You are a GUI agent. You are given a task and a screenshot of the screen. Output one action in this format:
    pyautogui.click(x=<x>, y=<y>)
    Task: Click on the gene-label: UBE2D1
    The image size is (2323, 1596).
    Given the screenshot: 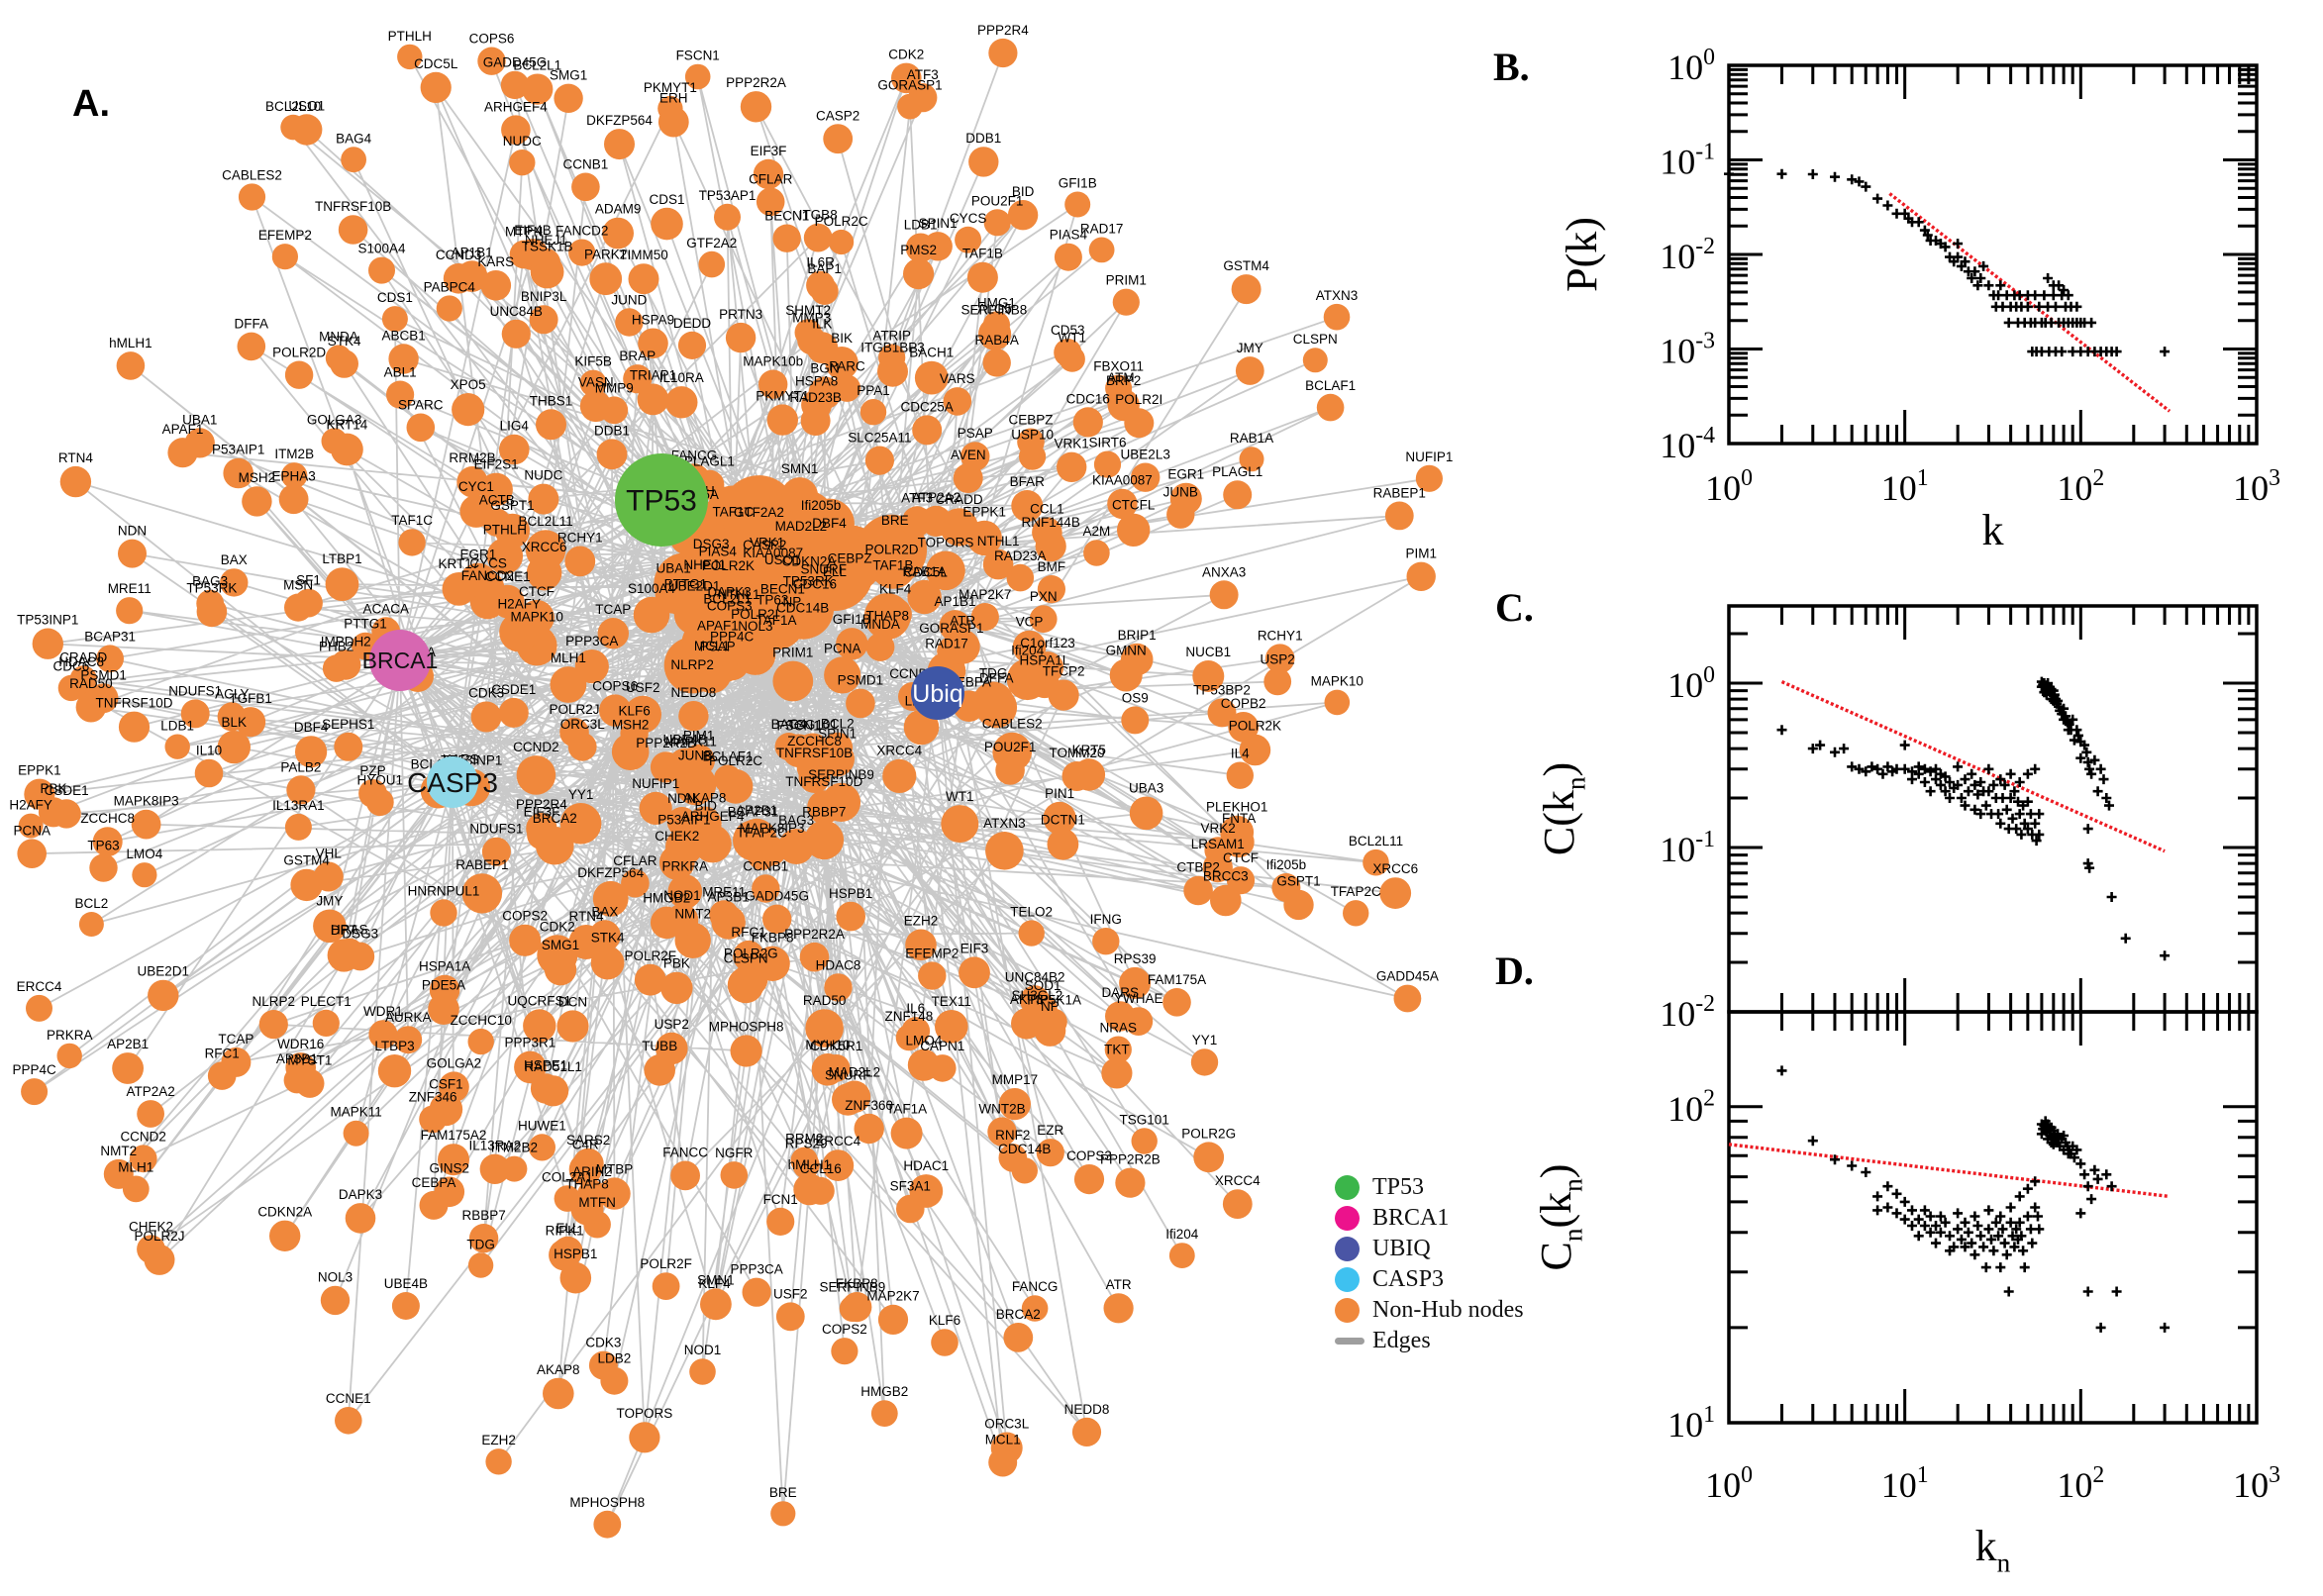 What is the action you would take?
    pyautogui.click(x=694, y=585)
    